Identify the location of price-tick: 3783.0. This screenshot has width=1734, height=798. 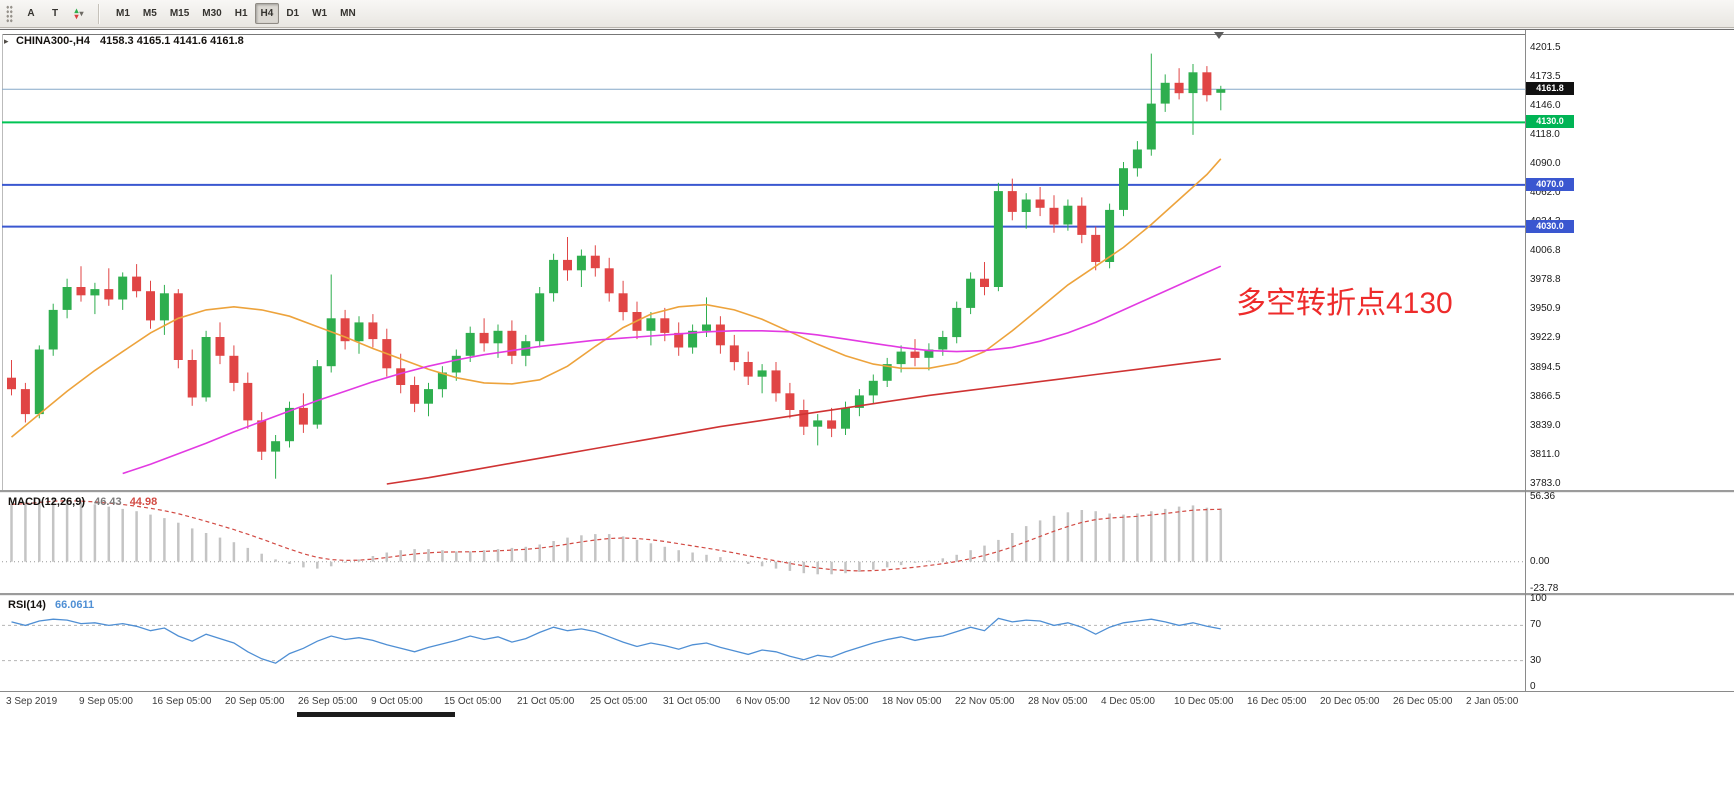
(1545, 483).